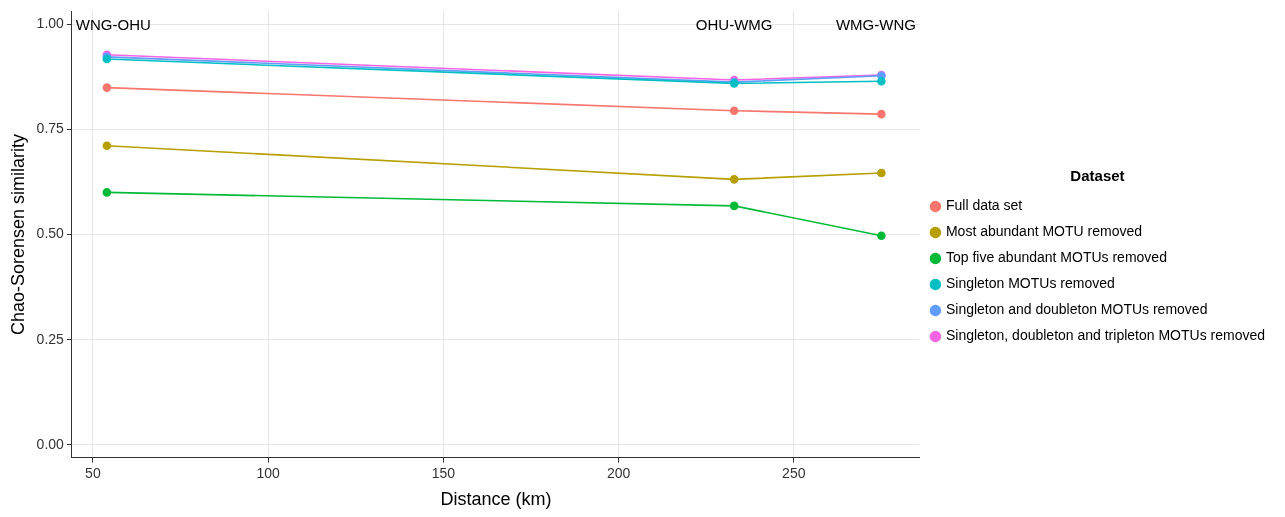  What do you see at coordinates (268, 472) in the screenshot?
I see `x-tick-label: 100` at bounding box center [268, 472].